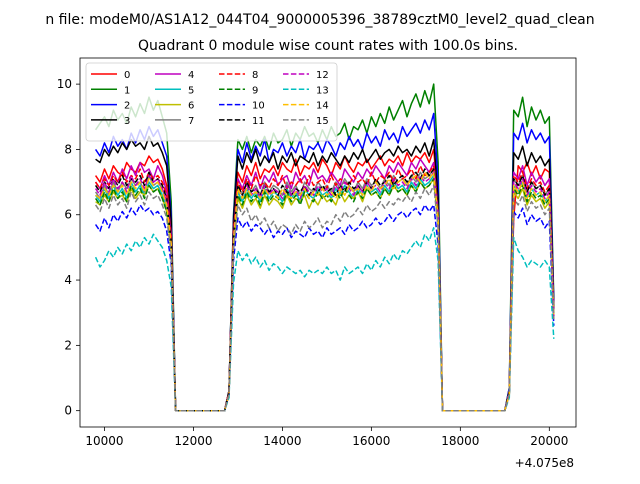 The width and height of the screenshot is (640, 484). What do you see at coordinates (68, 345) in the screenshot?
I see `y-tick-label: 2` at bounding box center [68, 345].